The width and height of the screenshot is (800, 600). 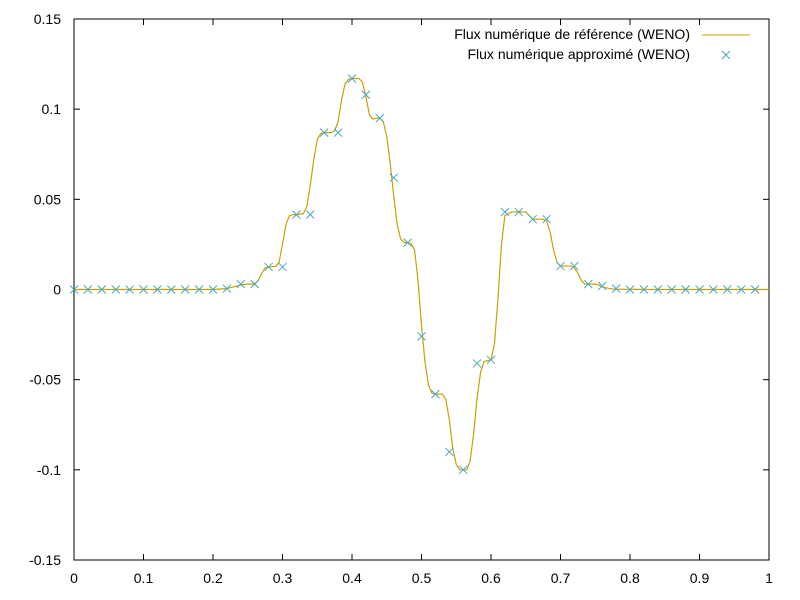 What do you see at coordinates (45, 380) in the screenshot?
I see `y-tick-label: -0.05` at bounding box center [45, 380].